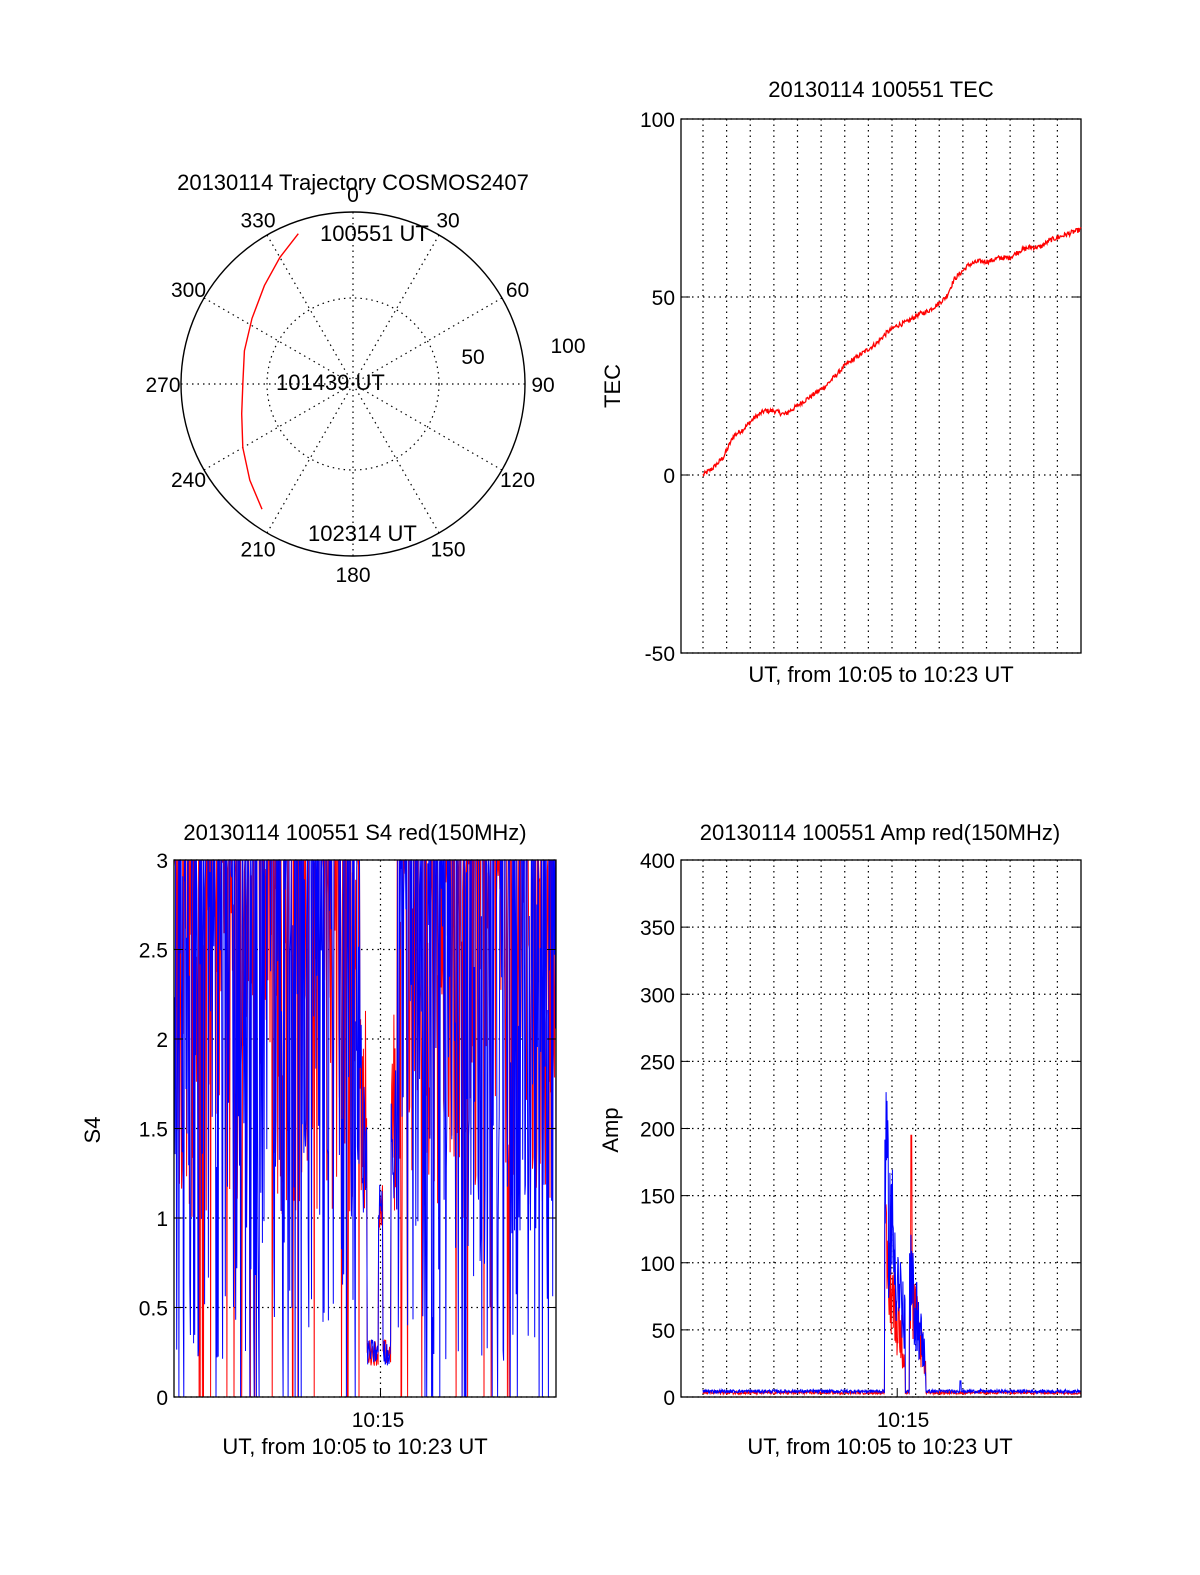 The height and width of the screenshot is (1575, 1200). Describe the element at coordinates (353, 195) in the screenshot. I see `polar-angle-label-0: 0` at that location.